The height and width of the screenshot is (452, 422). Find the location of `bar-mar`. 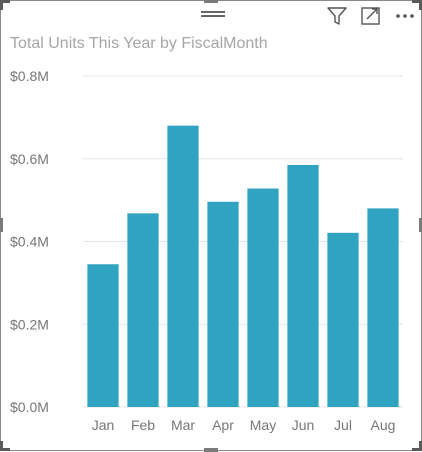

bar-mar is located at coordinates (183, 266).